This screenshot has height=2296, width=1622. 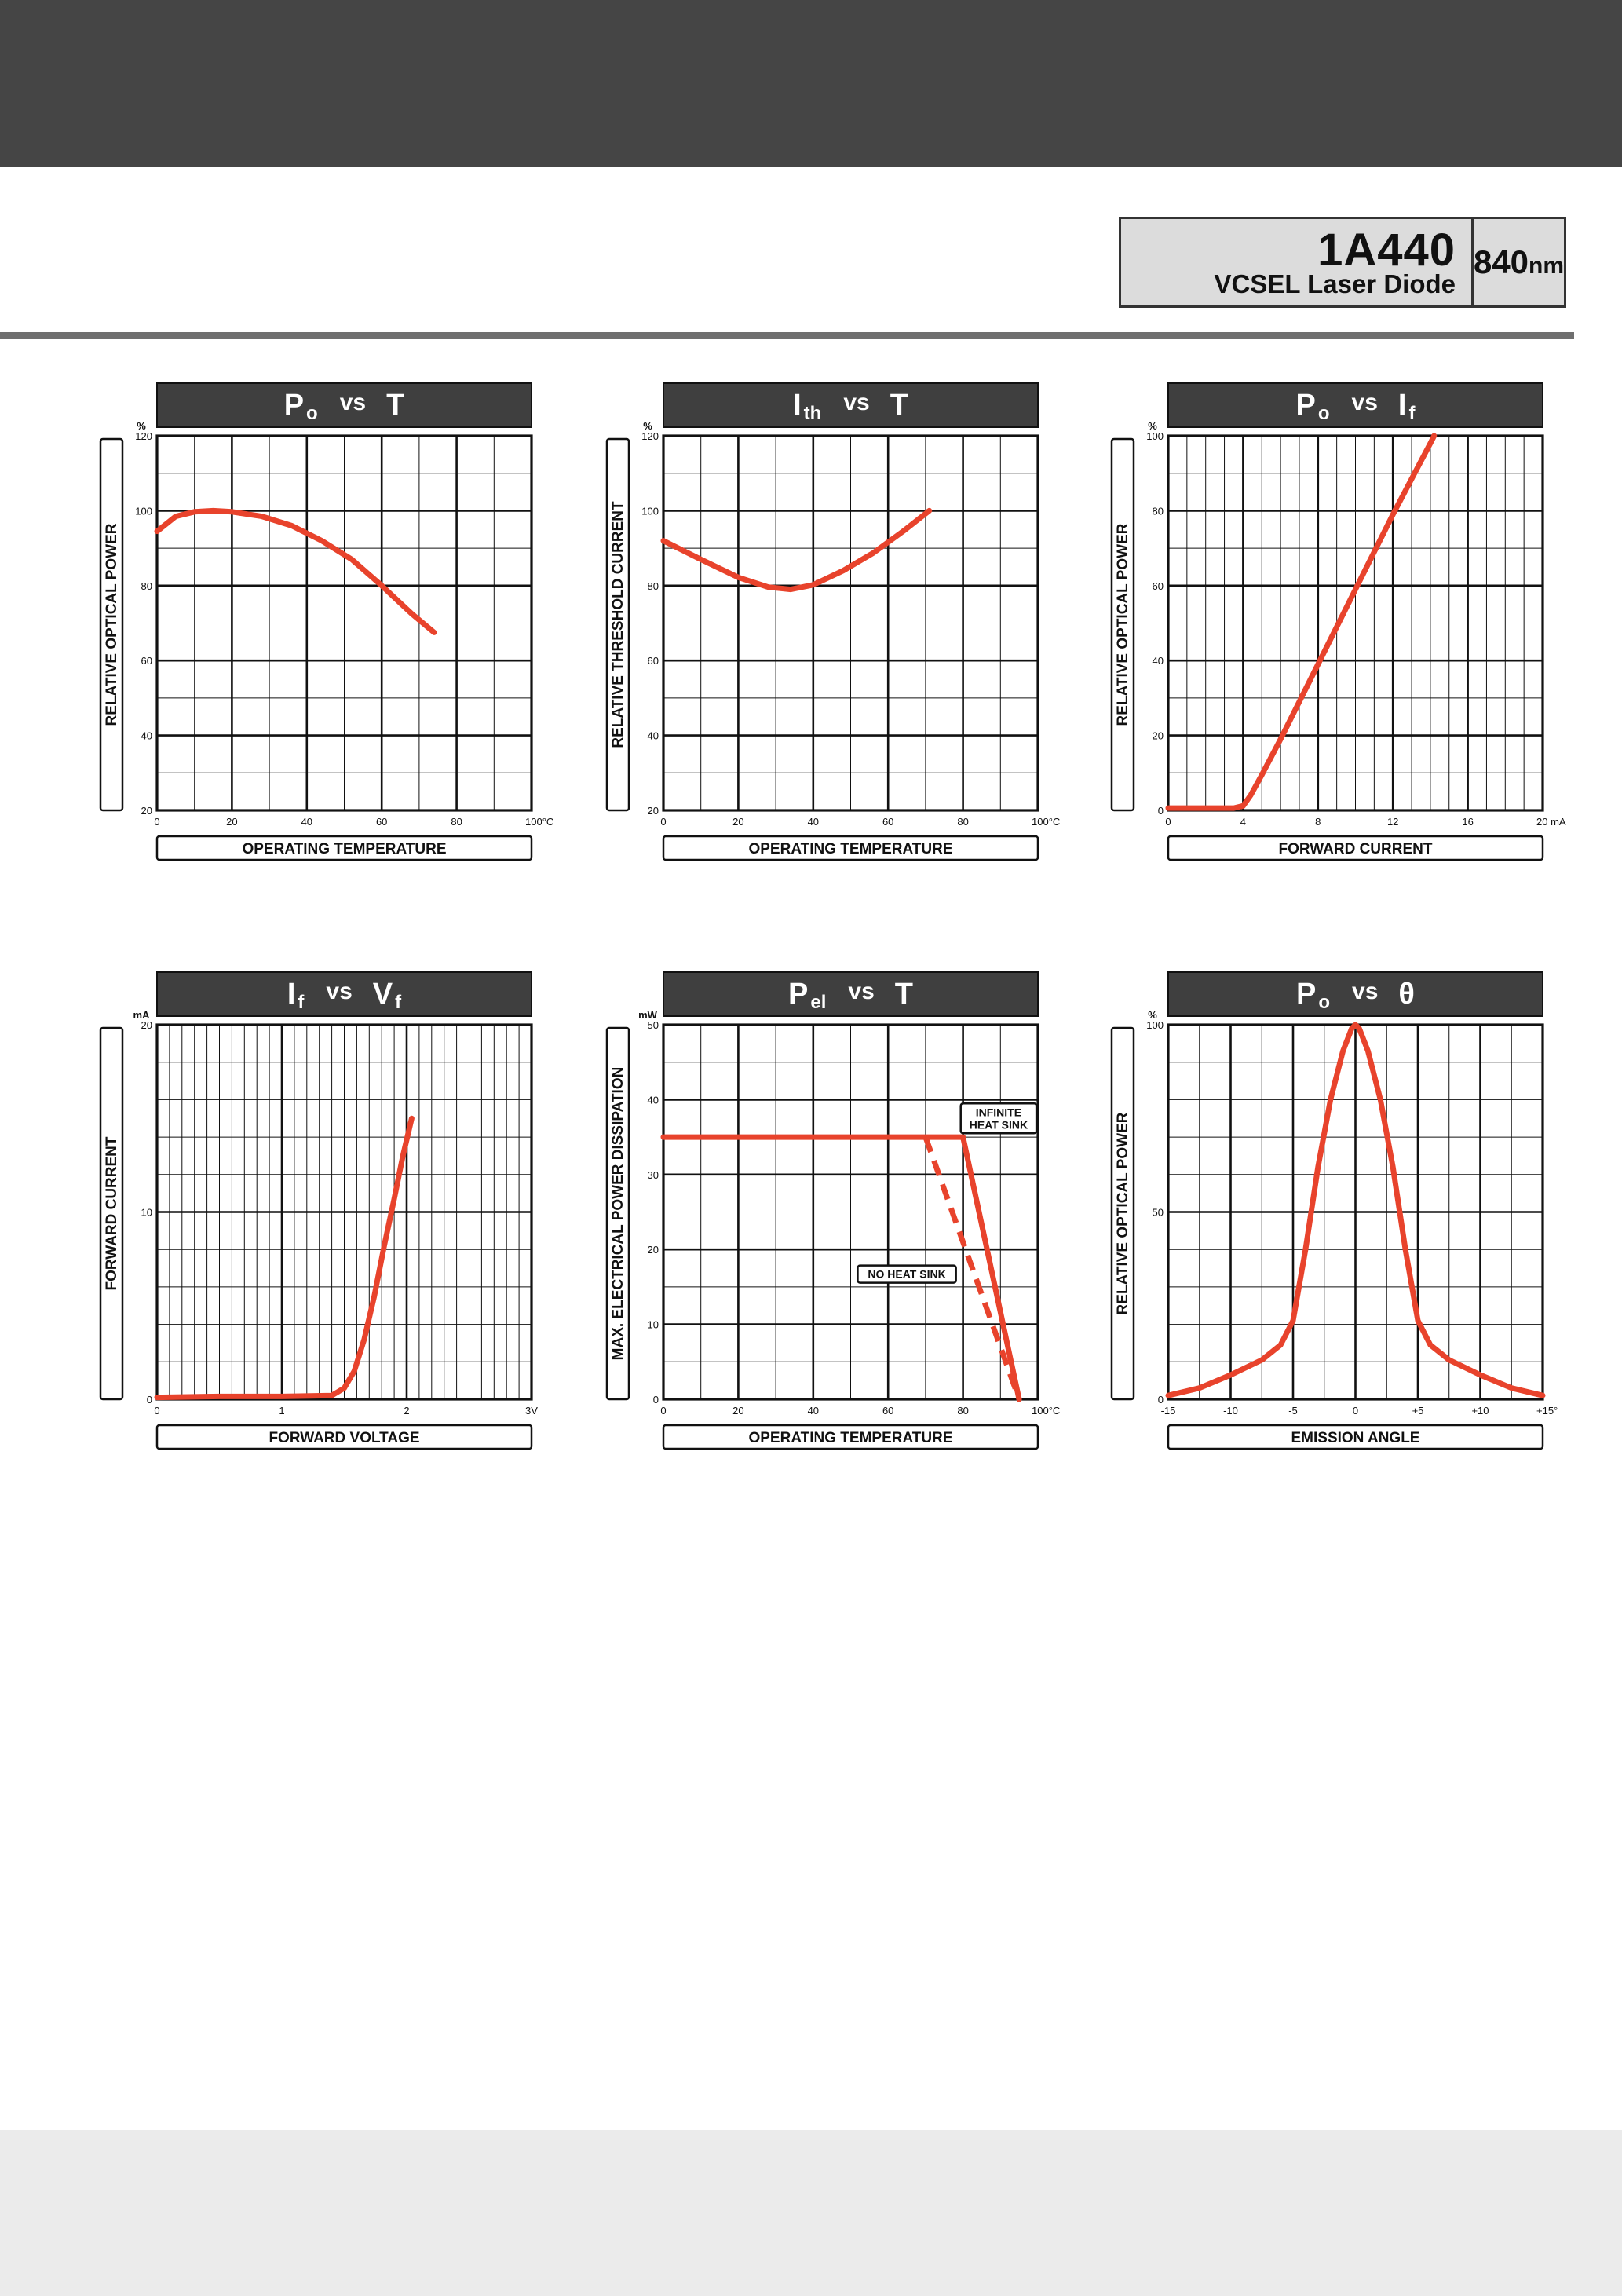 I want to click on title-part: T, so click(x=899, y=405).